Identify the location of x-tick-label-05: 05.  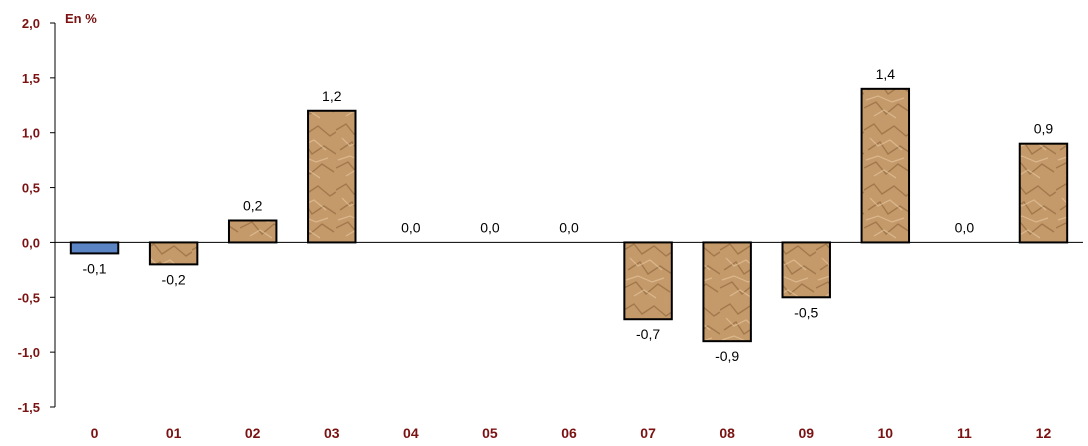
(490, 433).